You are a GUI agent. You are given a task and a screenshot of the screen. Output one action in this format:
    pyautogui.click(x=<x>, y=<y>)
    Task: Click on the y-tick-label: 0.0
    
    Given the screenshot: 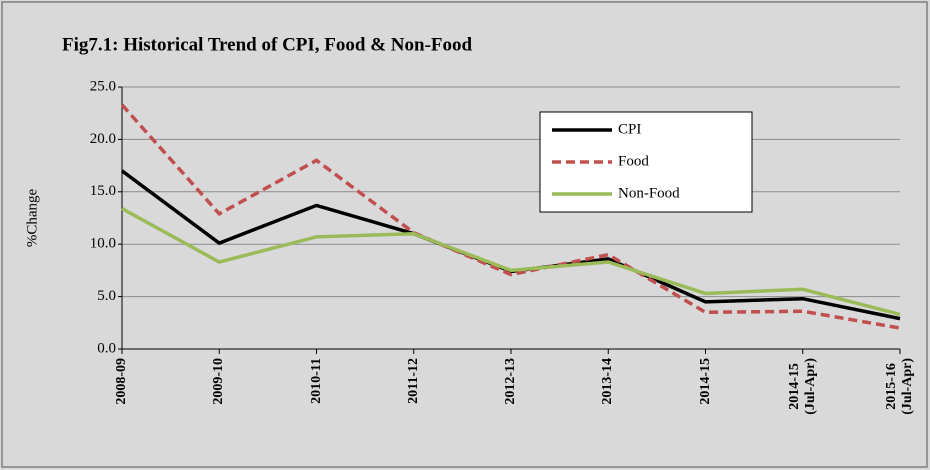 What is the action you would take?
    pyautogui.click(x=106, y=348)
    